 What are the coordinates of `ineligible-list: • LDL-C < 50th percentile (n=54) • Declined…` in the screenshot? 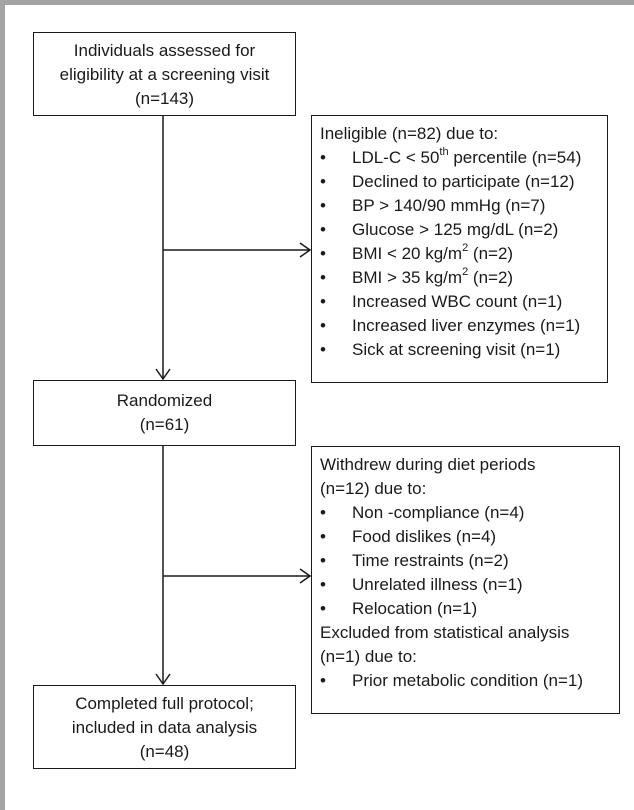 It's located at (459, 254).